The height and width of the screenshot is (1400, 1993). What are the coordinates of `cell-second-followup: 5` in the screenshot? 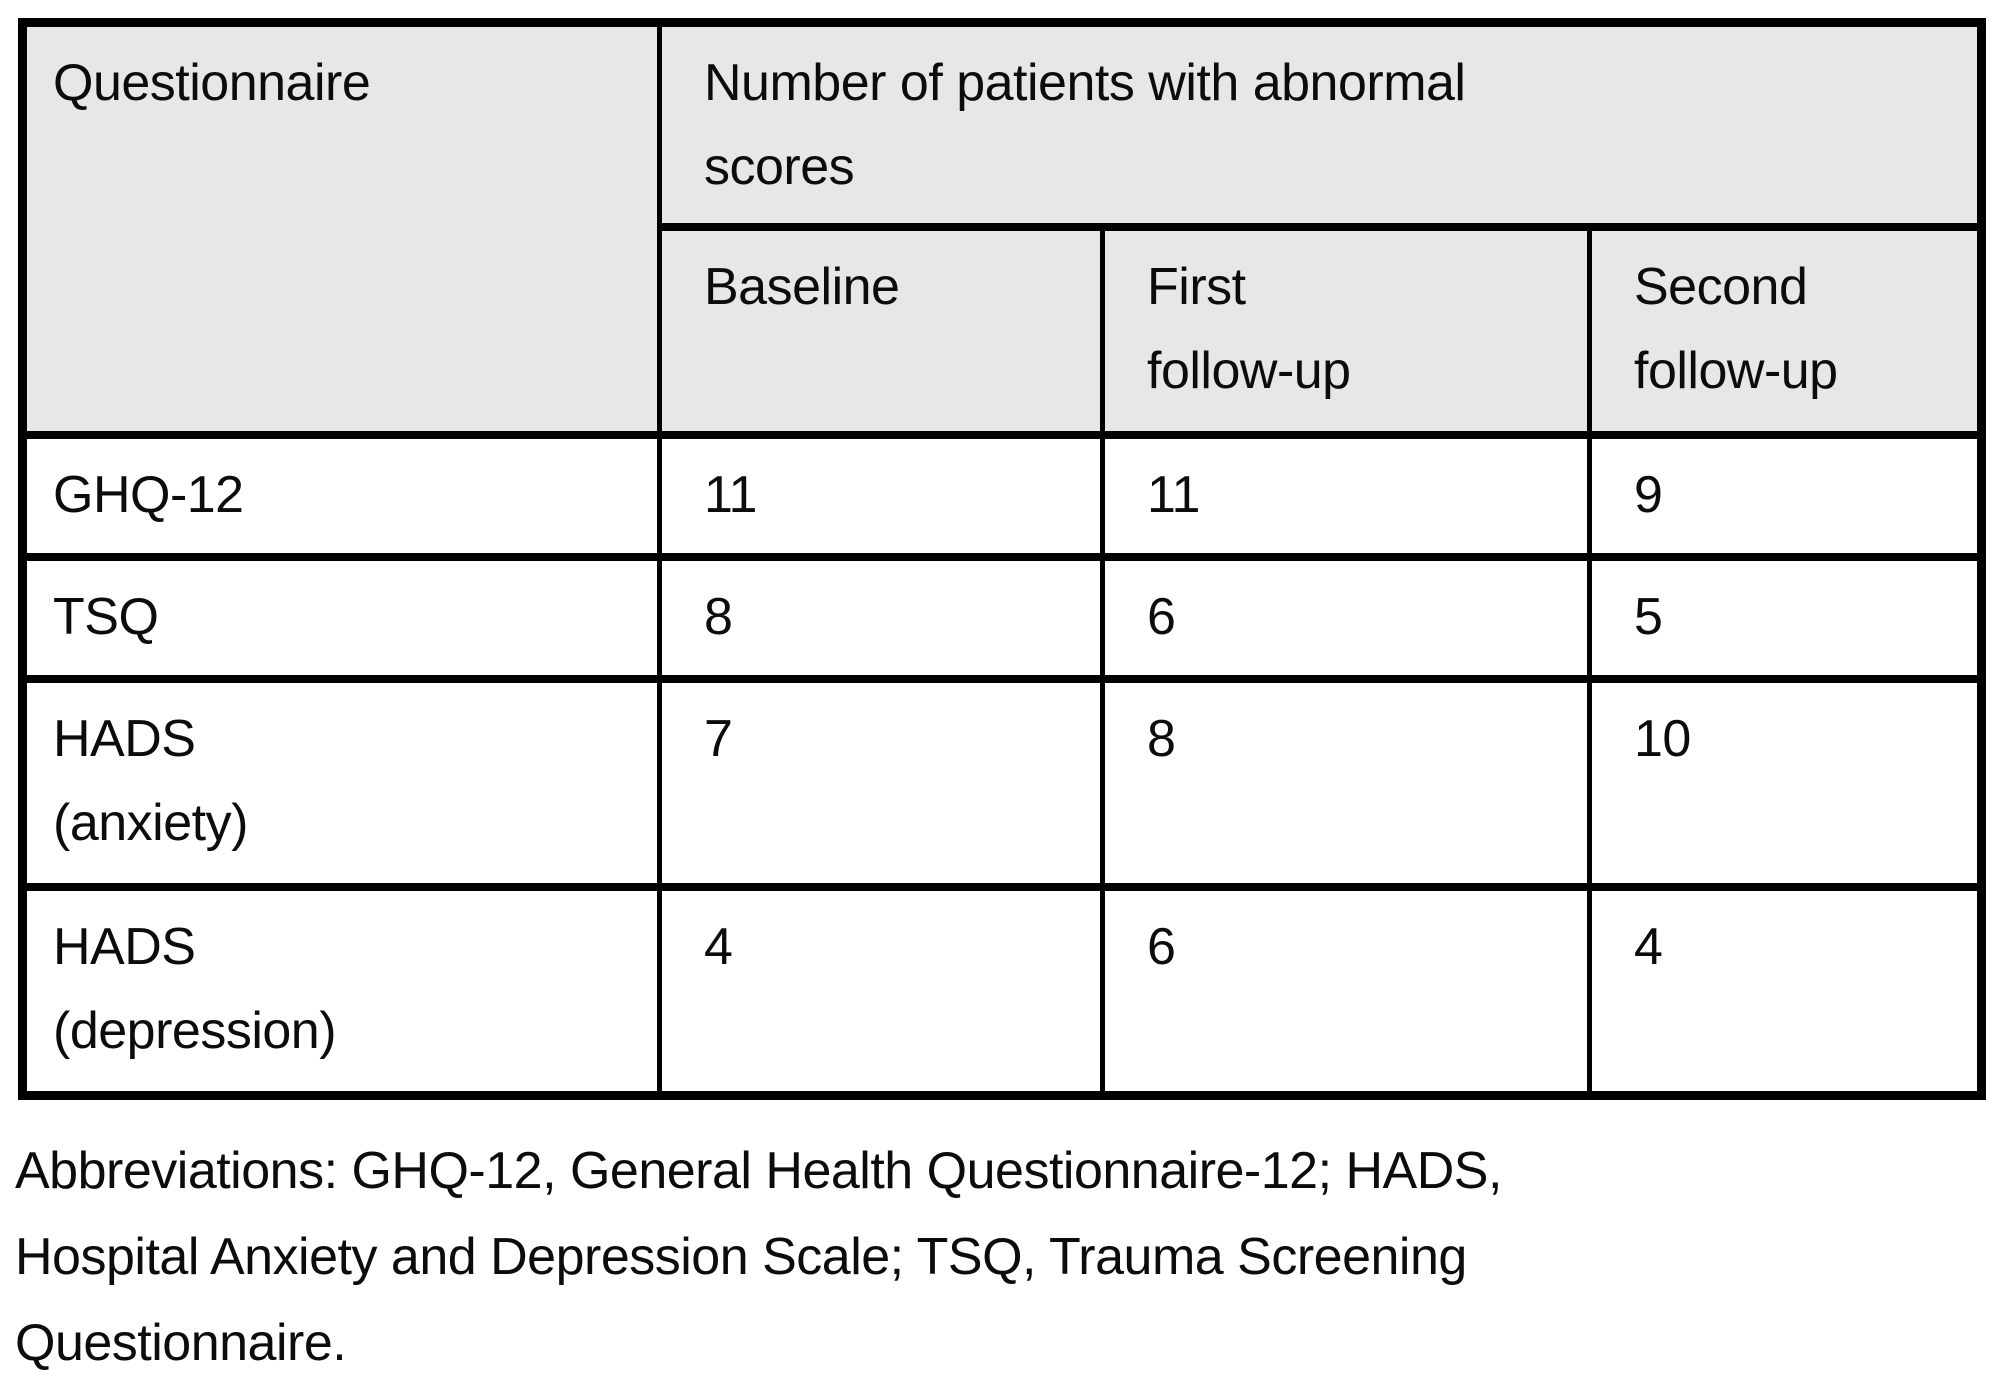 It's located at (1785, 618).